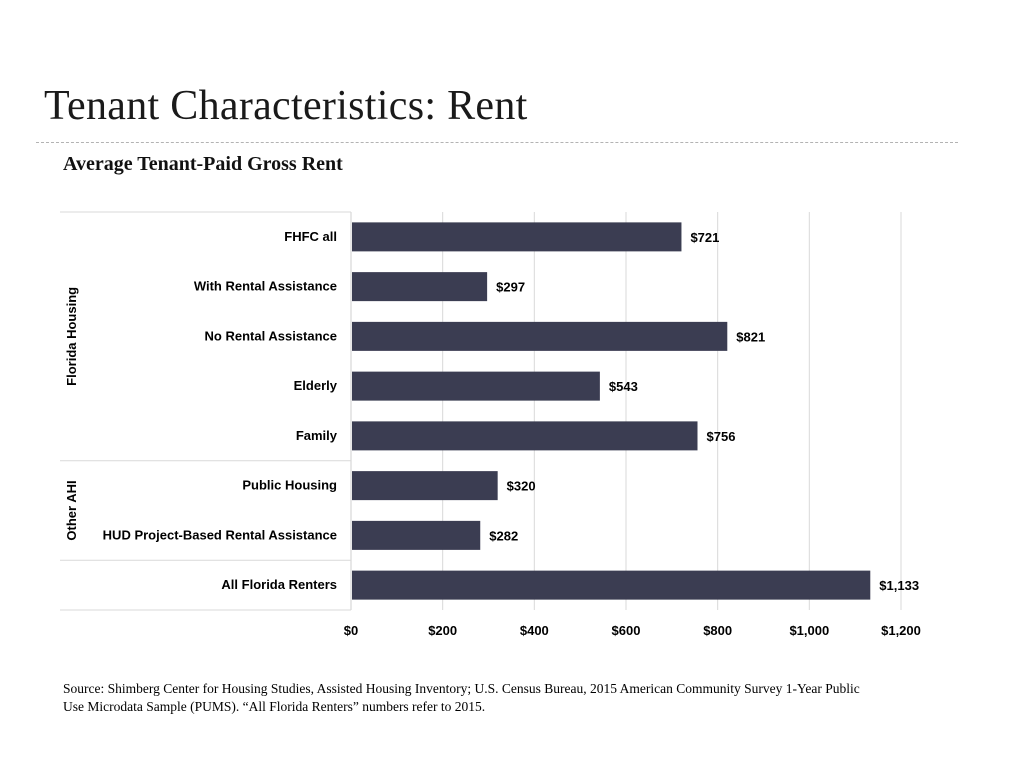 The height and width of the screenshot is (768, 1024). I want to click on category-label: With Rental Assistance, so click(265, 286).